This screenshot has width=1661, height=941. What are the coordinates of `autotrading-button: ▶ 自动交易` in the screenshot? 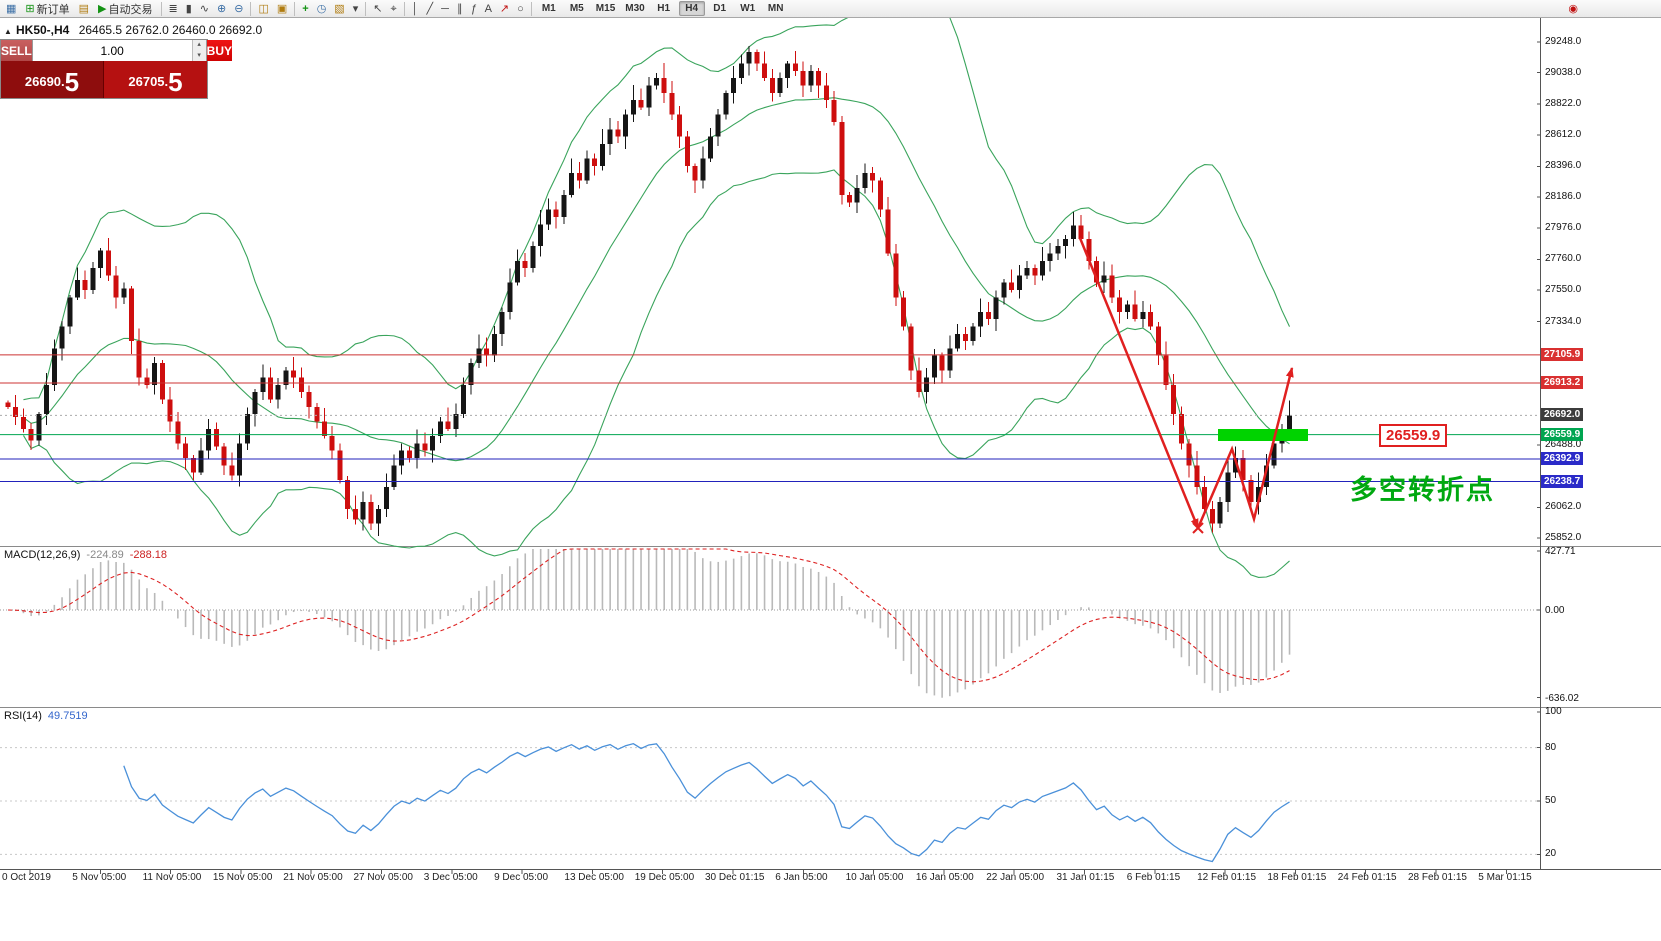 It's located at (125, 9).